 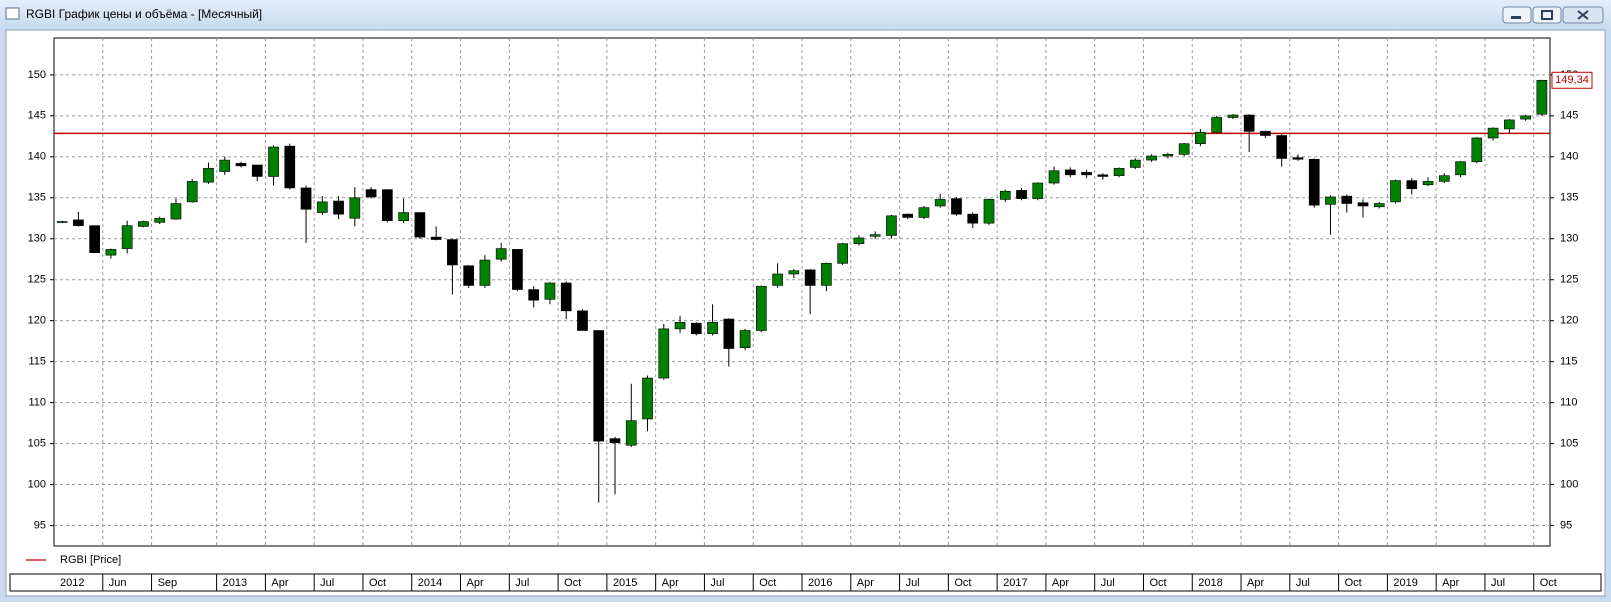 What do you see at coordinates (1569, 157) in the screenshot?
I see `y2-tick-label: 140` at bounding box center [1569, 157].